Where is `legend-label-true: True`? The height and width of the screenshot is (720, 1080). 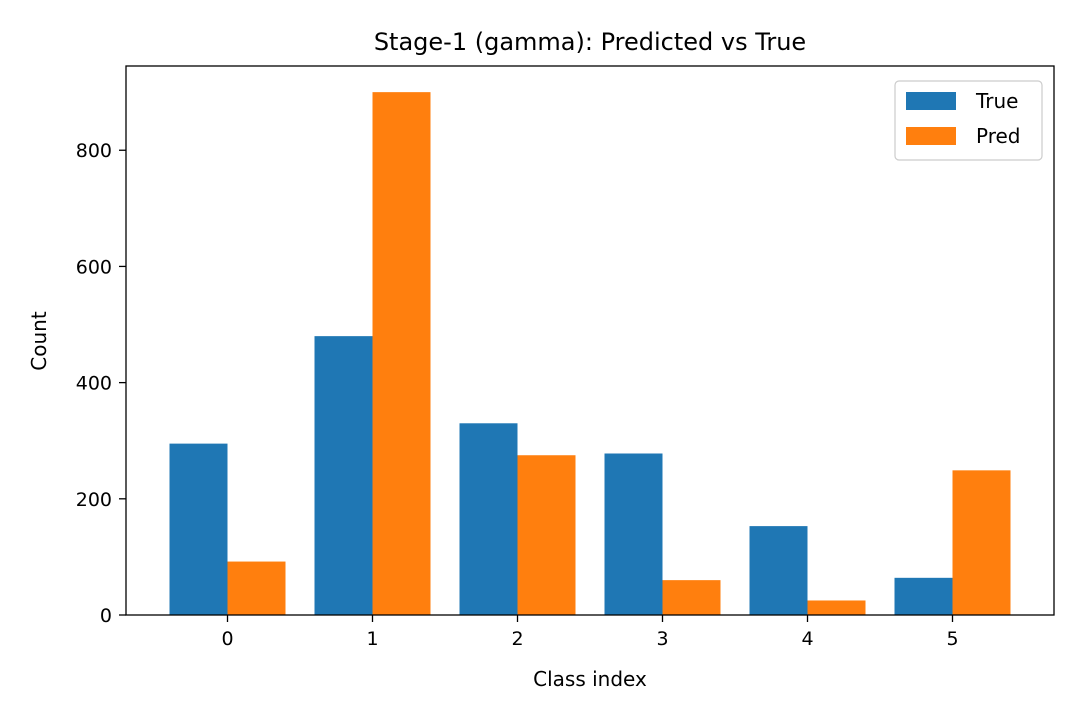 legend-label-true: True is located at coordinates (996, 101).